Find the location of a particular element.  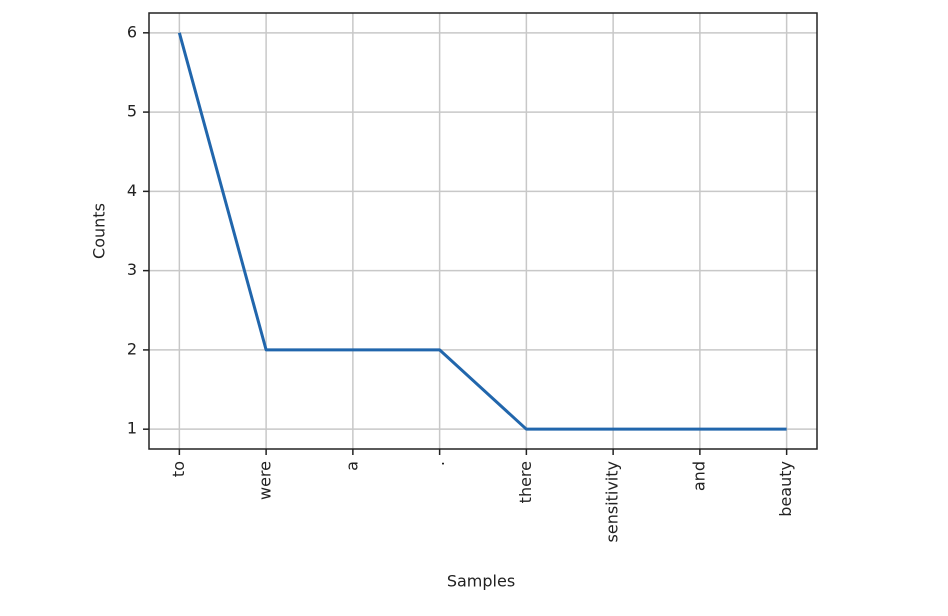

x-tick-label: were is located at coordinates (265, 480).